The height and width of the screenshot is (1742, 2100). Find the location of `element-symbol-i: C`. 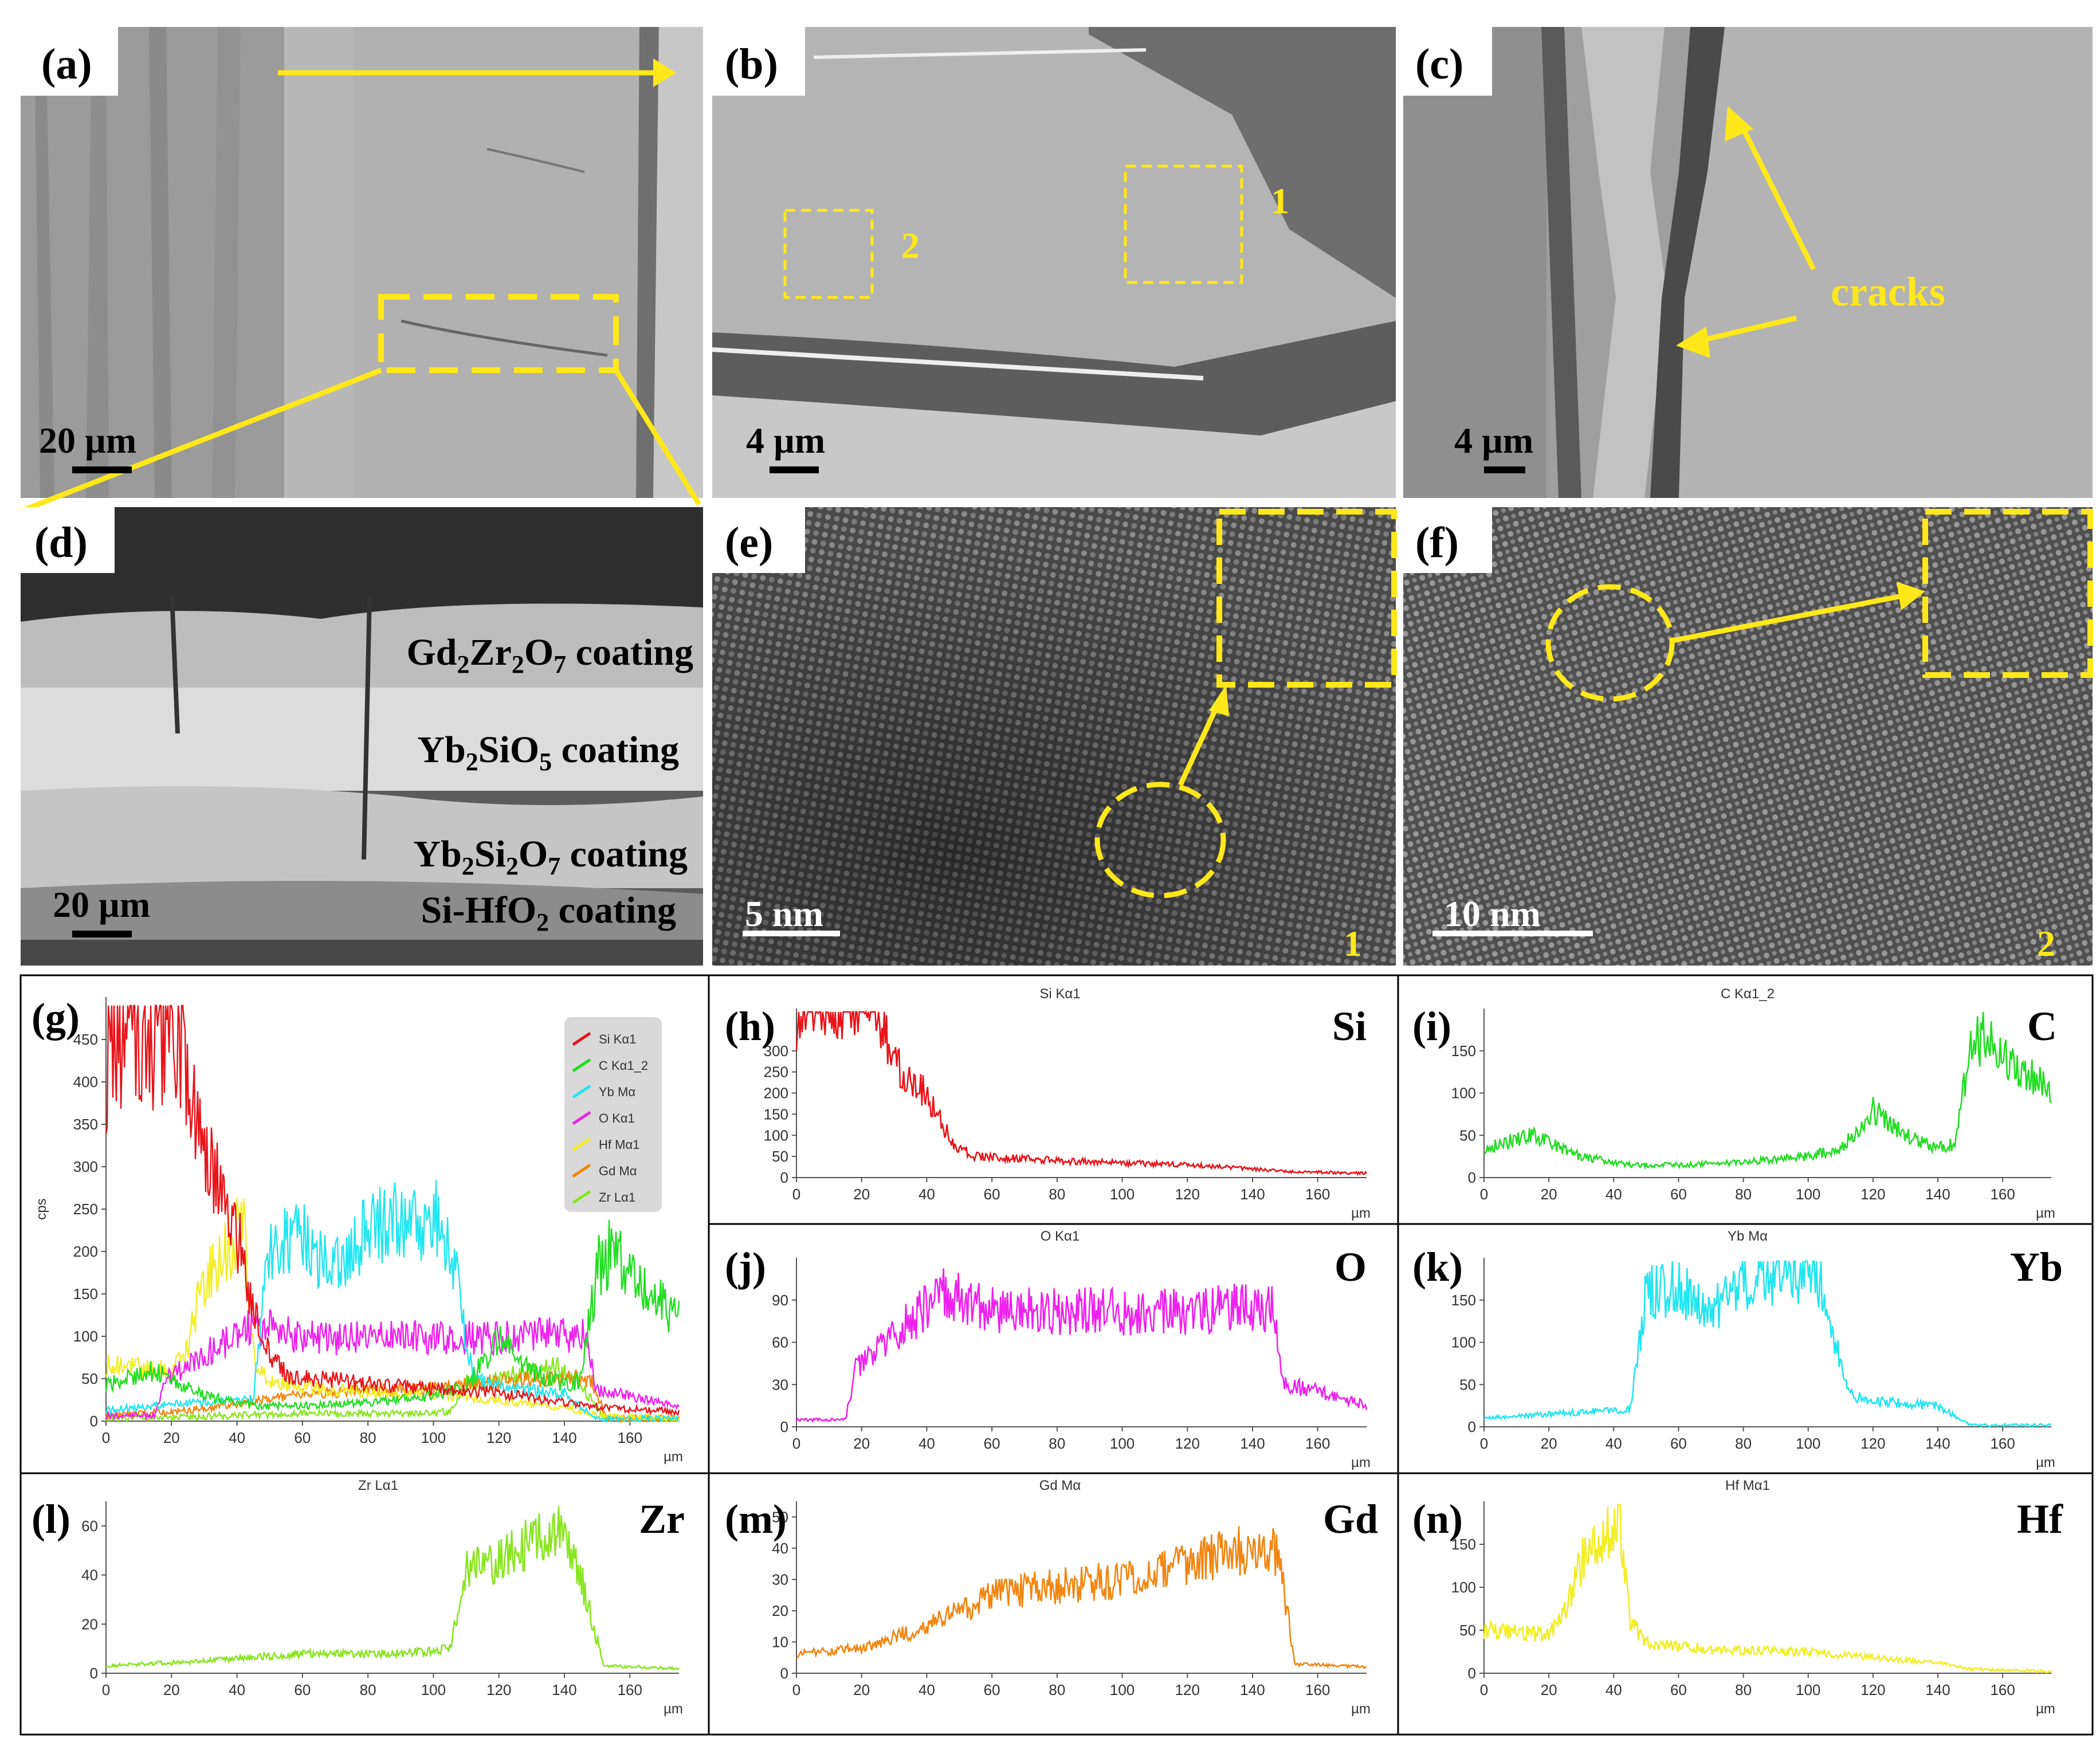

element-symbol-i: C is located at coordinates (2042, 1026).